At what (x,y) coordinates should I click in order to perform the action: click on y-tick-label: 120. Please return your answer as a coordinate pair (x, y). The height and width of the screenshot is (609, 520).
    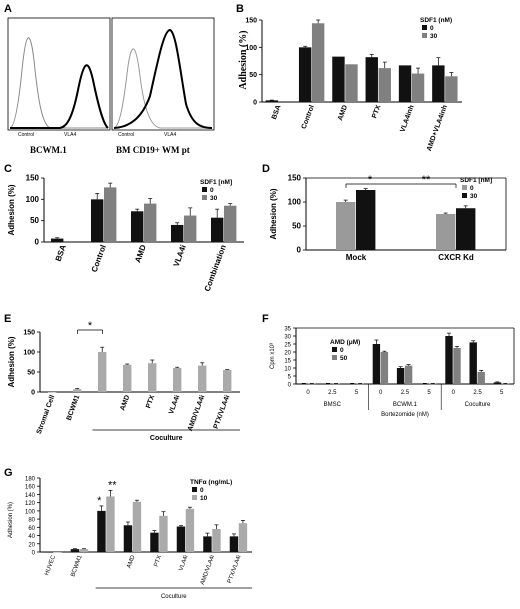
    Looking at the image, I should click on (30, 504).